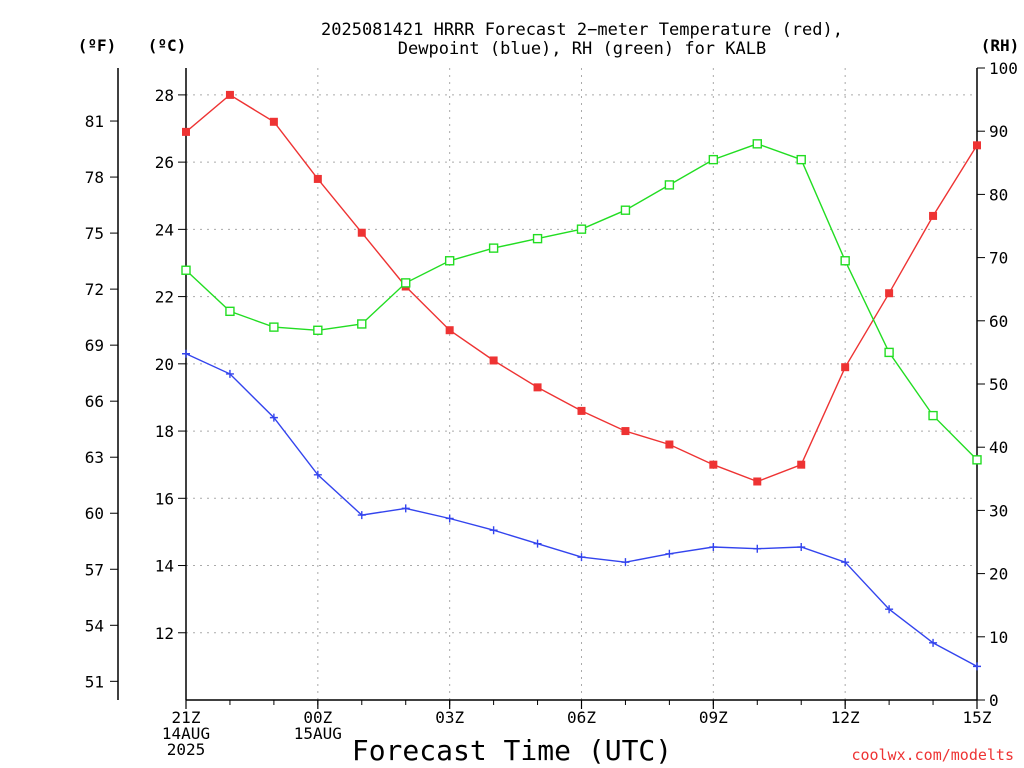 This screenshot has height=768, width=1024. Describe the element at coordinates (164, 297) in the screenshot. I see `celsius-tick-label: 22` at that location.